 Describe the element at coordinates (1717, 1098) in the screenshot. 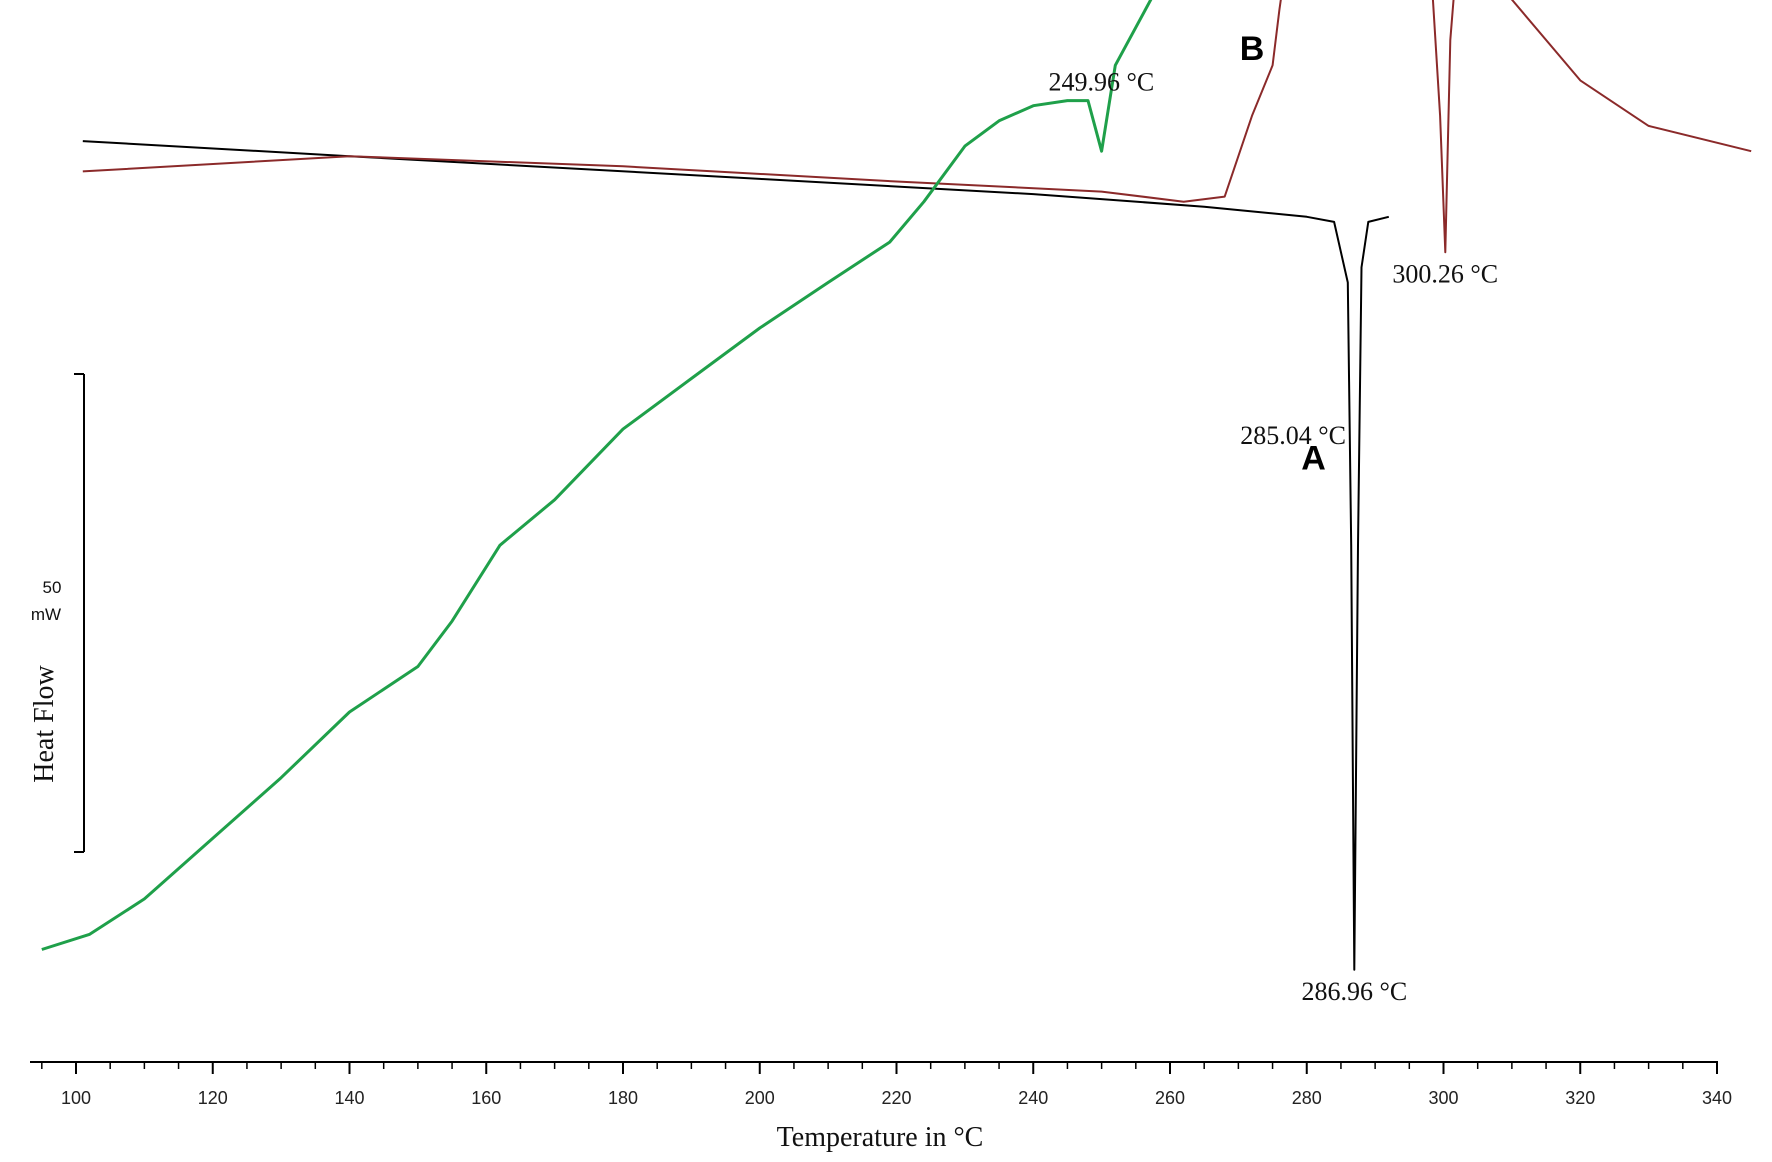

I see `x-tick-label: 340` at that location.